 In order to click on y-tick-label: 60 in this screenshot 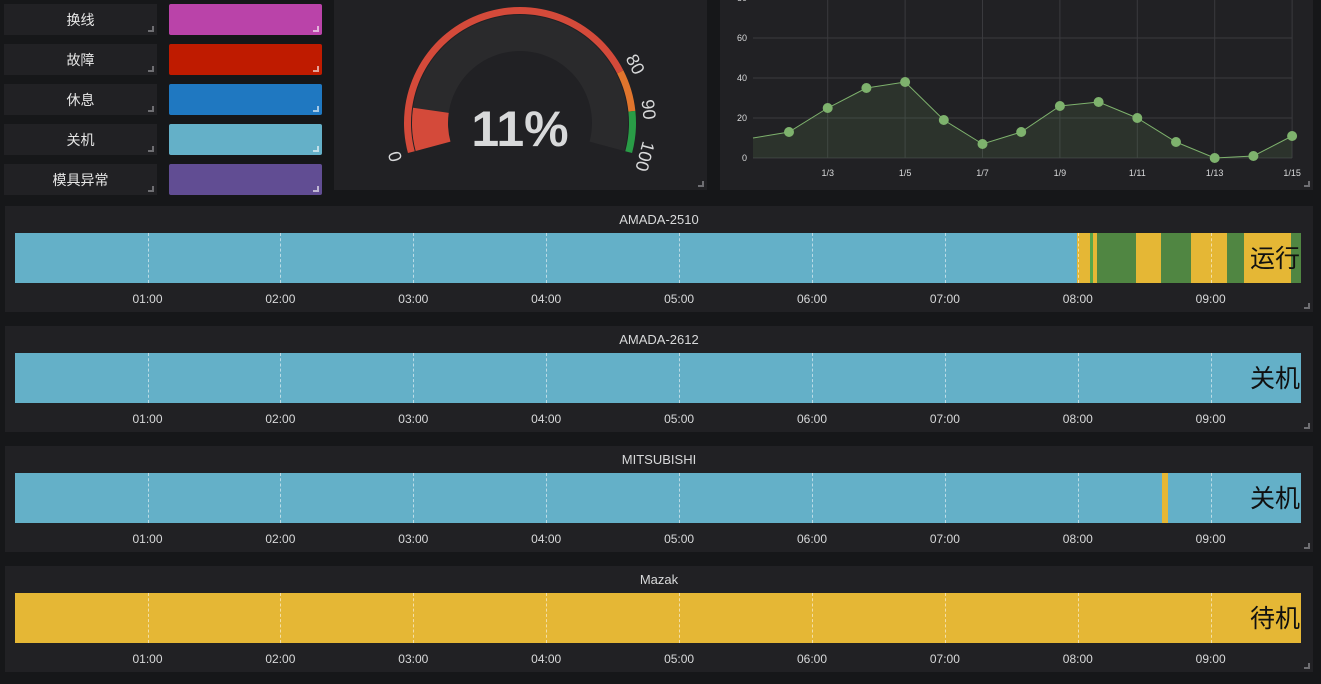, I will do `click(742, 38)`.